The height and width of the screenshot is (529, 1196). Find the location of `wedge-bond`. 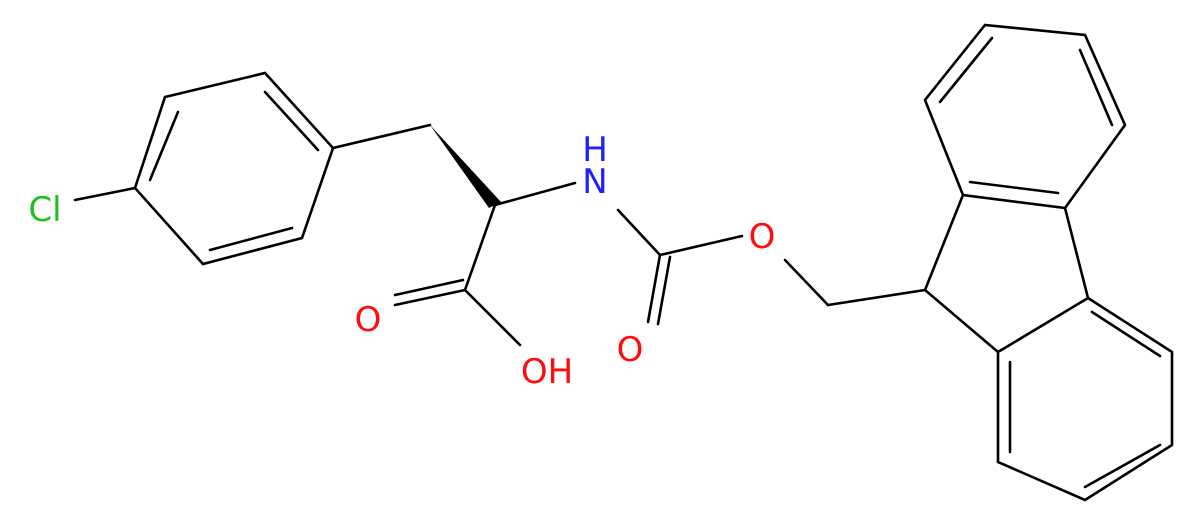

wedge-bond is located at coordinates (465, 166).